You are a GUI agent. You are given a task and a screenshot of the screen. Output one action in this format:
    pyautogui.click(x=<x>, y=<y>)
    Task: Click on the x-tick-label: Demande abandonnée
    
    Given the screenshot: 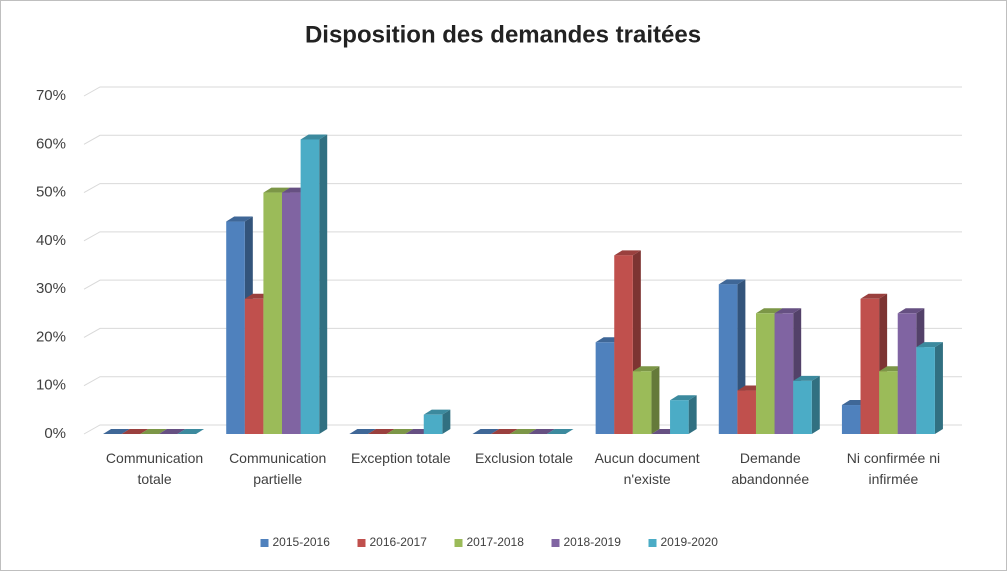 What is the action you would take?
    pyautogui.click(x=770, y=468)
    